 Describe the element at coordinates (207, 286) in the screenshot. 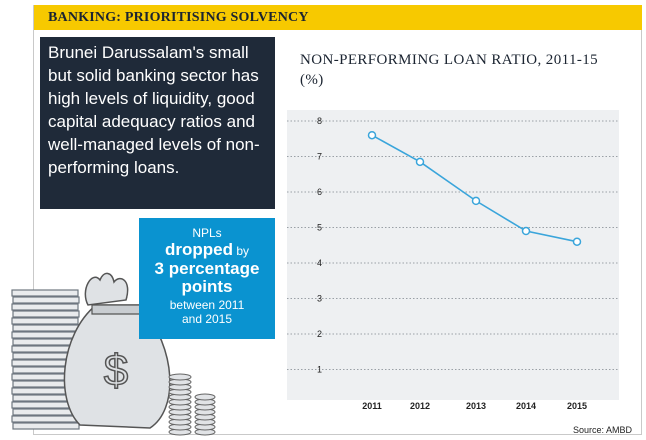

I see `callout-line4: points` at that location.